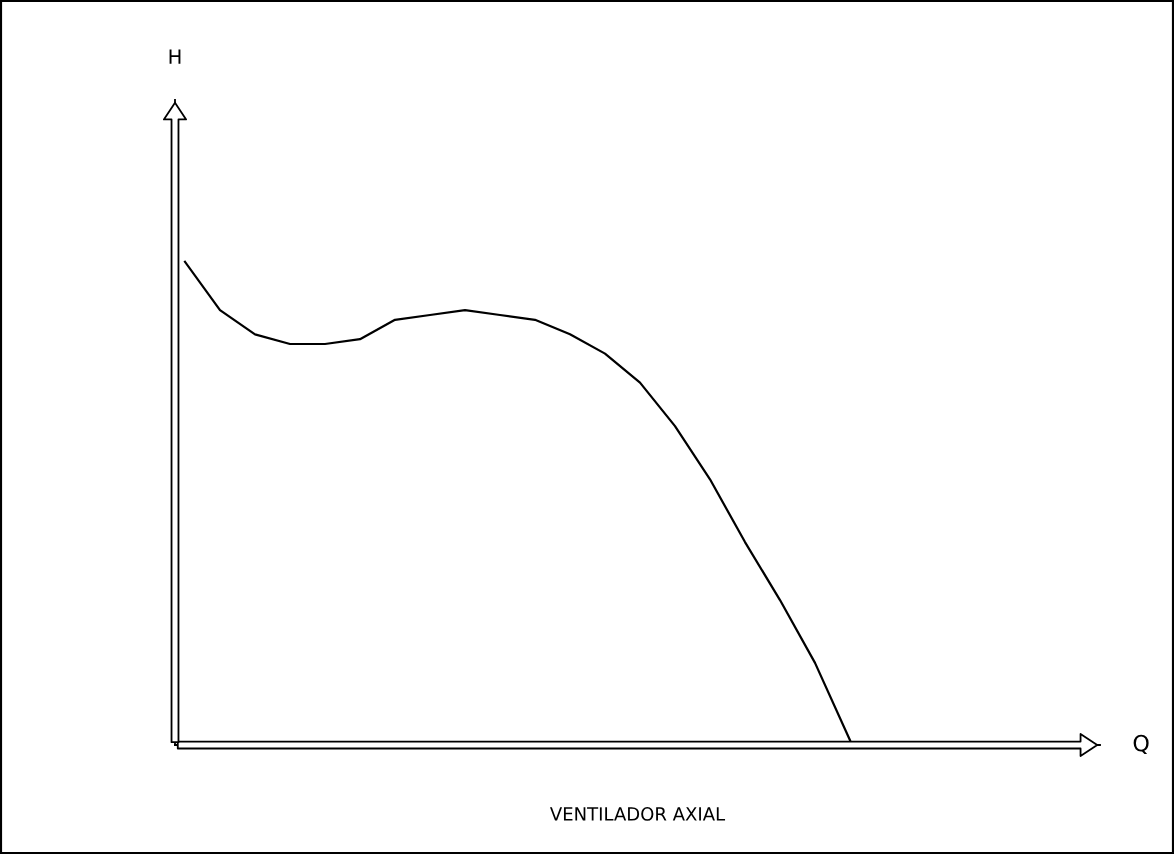 This screenshot has width=1174, height=854. What do you see at coordinates (637, 814) in the screenshot?
I see `text: VENTILADOR AXIAL` at bounding box center [637, 814].